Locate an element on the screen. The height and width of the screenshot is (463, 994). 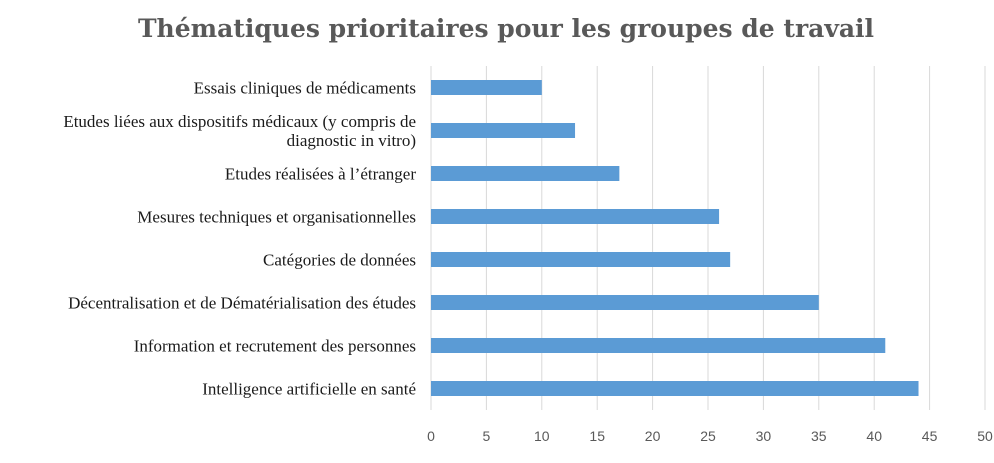
category-label: Essais cliniques de médicaments is located at coordinates (305, 88).